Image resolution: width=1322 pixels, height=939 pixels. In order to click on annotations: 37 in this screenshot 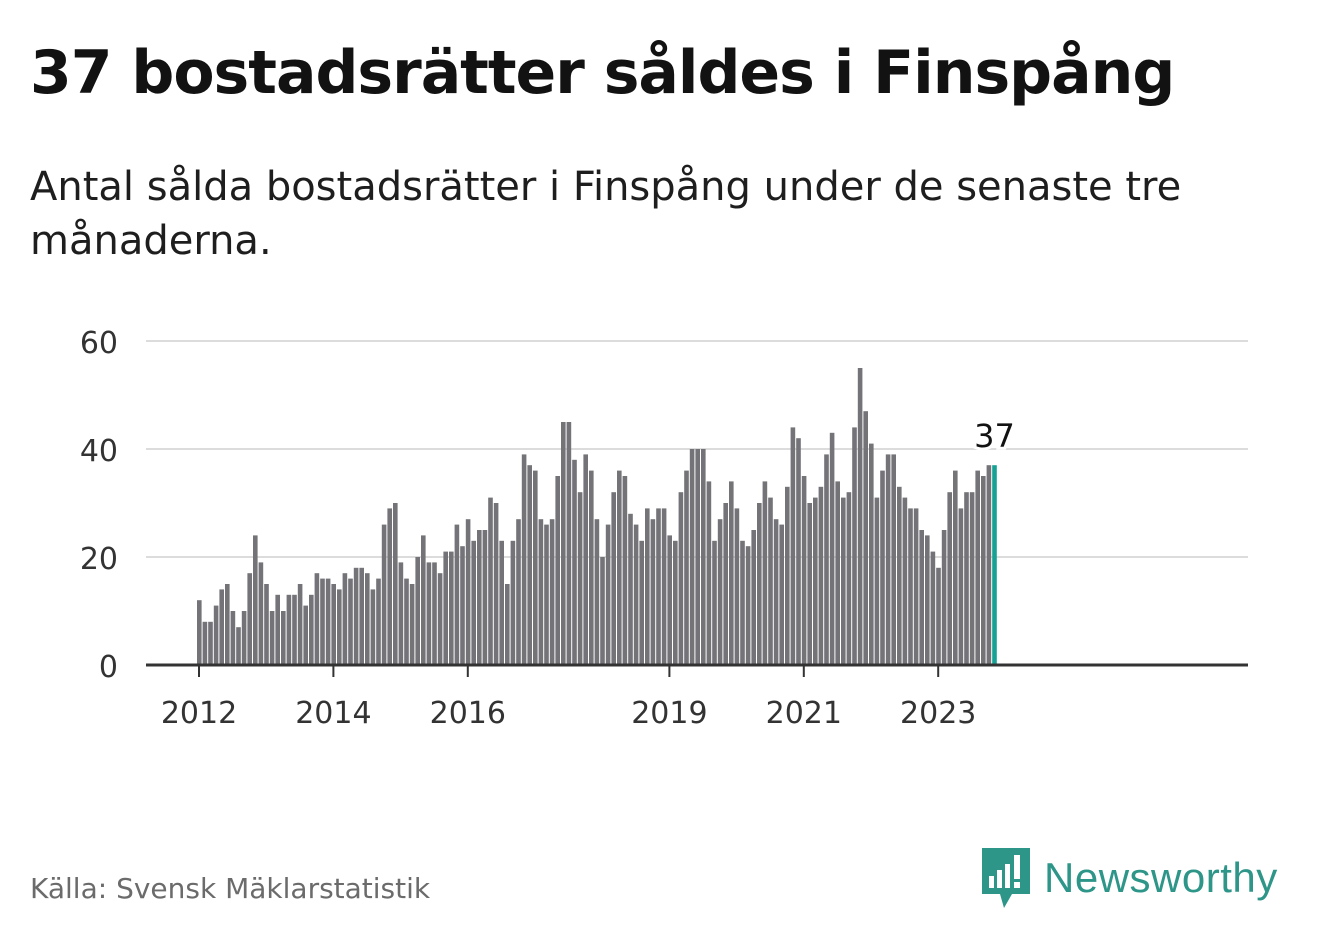, I will do `click(994, 436)`.